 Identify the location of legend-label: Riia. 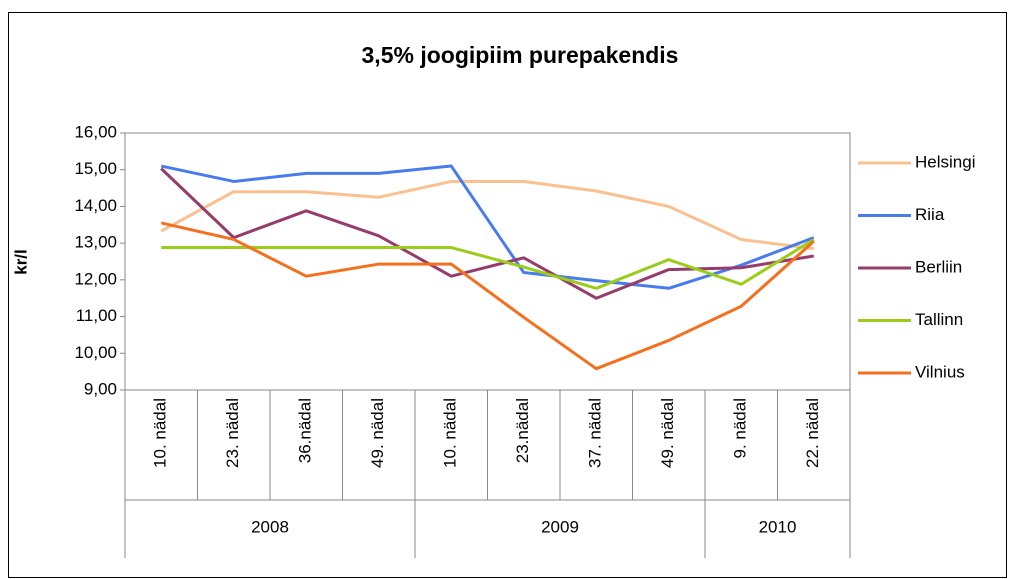
(930, 214).